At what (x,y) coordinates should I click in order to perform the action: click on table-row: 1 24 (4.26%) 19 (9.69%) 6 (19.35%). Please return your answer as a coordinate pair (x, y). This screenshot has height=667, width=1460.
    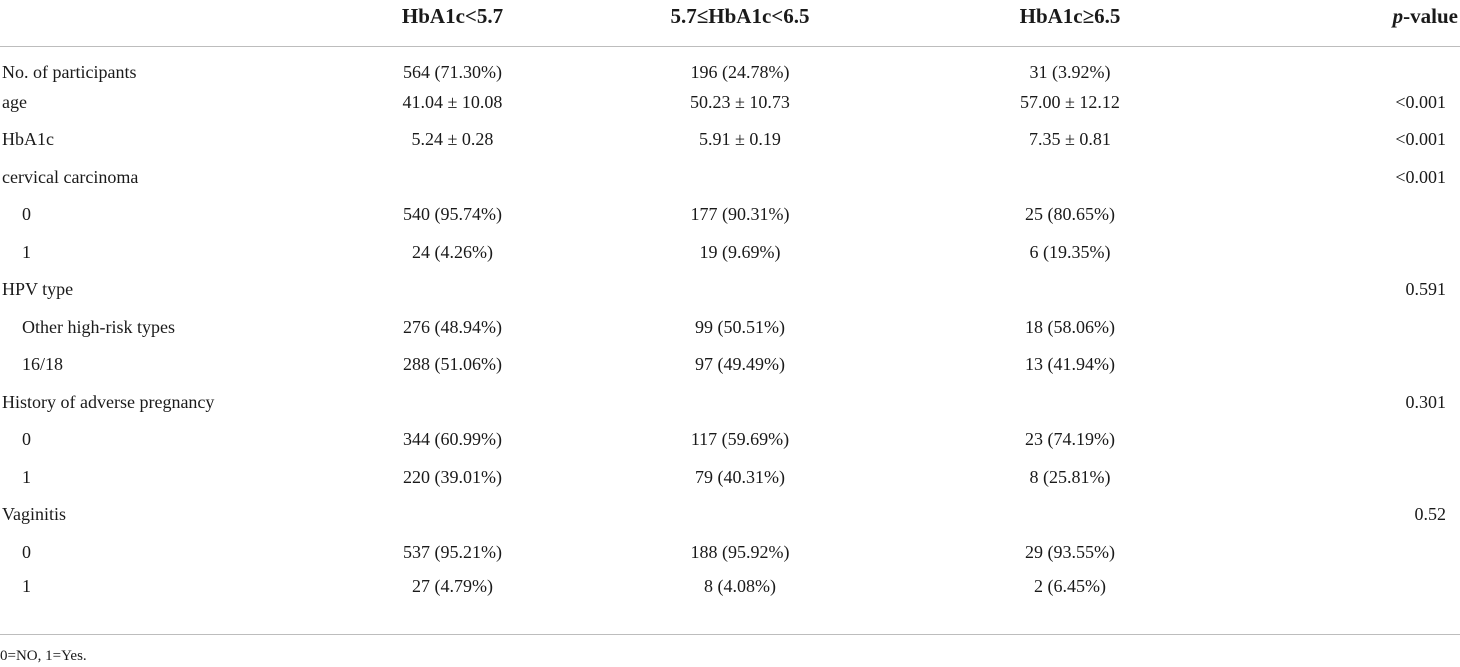
    Looking at the image, I should click on (730, 253).